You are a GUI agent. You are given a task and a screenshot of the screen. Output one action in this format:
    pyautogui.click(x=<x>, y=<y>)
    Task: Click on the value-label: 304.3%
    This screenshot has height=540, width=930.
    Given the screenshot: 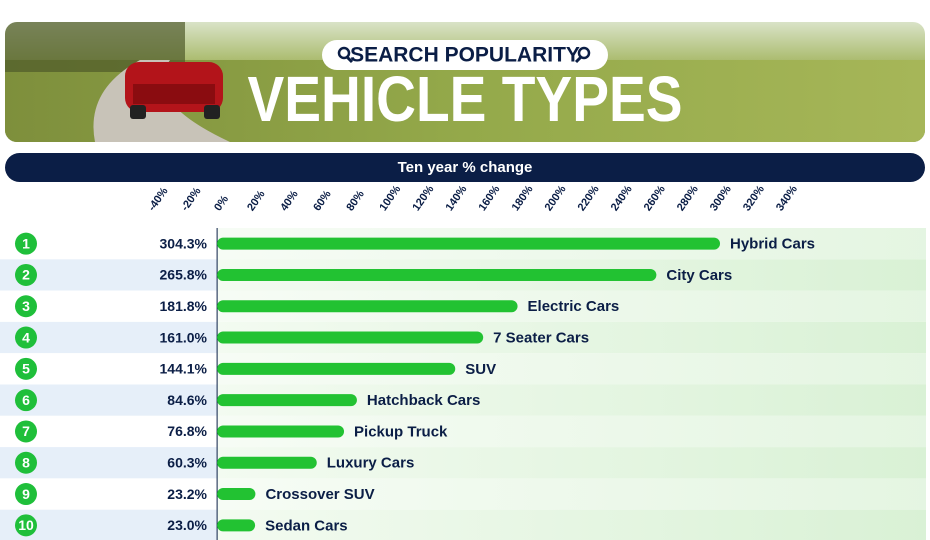 What is the action you would take?
    pyautogui.click(x=184, y=243)
    